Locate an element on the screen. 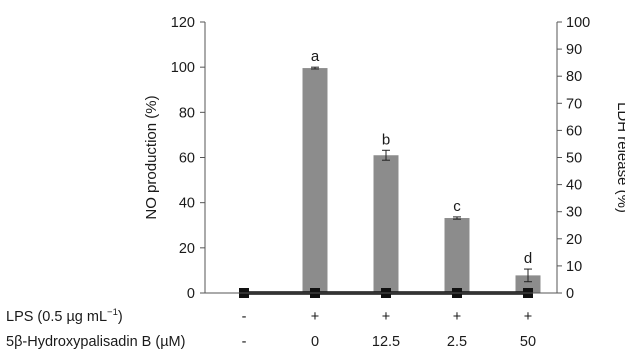 The image size is (625, 352). right-tick-label: 90 is located at coordinates (574, 50).